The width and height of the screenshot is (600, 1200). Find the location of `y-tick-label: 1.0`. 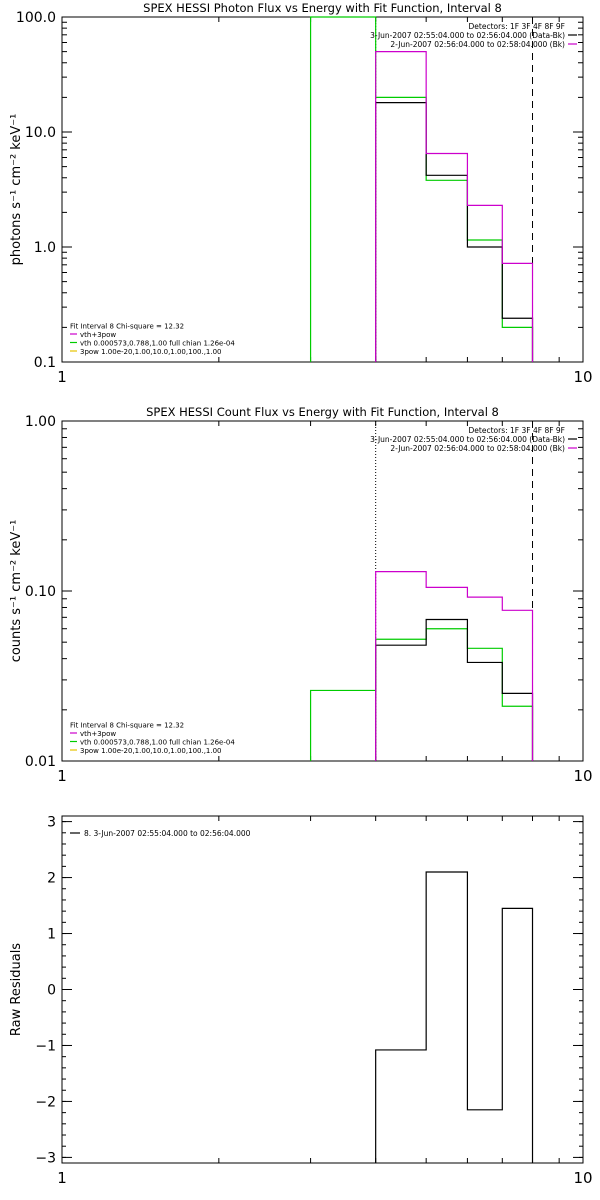

y-tick-label: 1.0 is located at coordinates (45, 248).